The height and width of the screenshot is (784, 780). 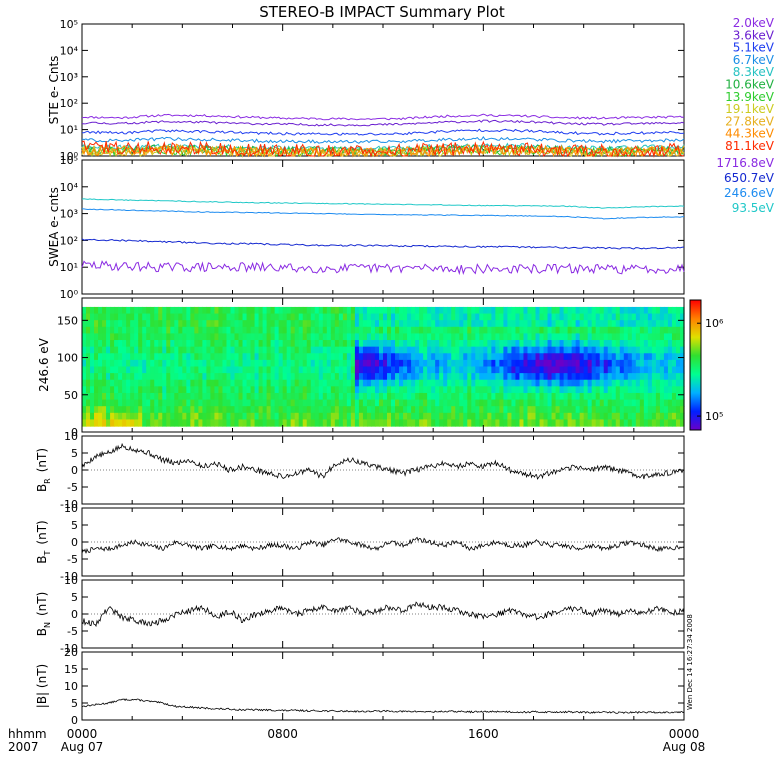 What do you see at coordinates (74, 525) in the screenshot?
I see `y-tick-label: 5` at bounding box center [74, 525].